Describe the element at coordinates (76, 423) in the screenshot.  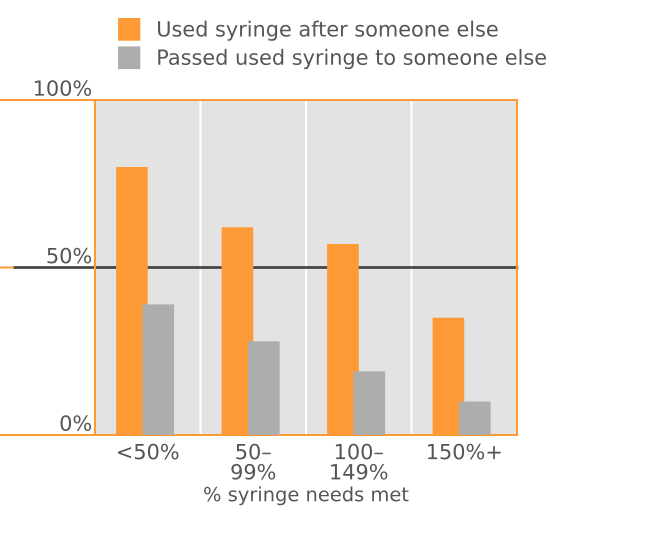
I see `y-tick-label: 0%` at that location.